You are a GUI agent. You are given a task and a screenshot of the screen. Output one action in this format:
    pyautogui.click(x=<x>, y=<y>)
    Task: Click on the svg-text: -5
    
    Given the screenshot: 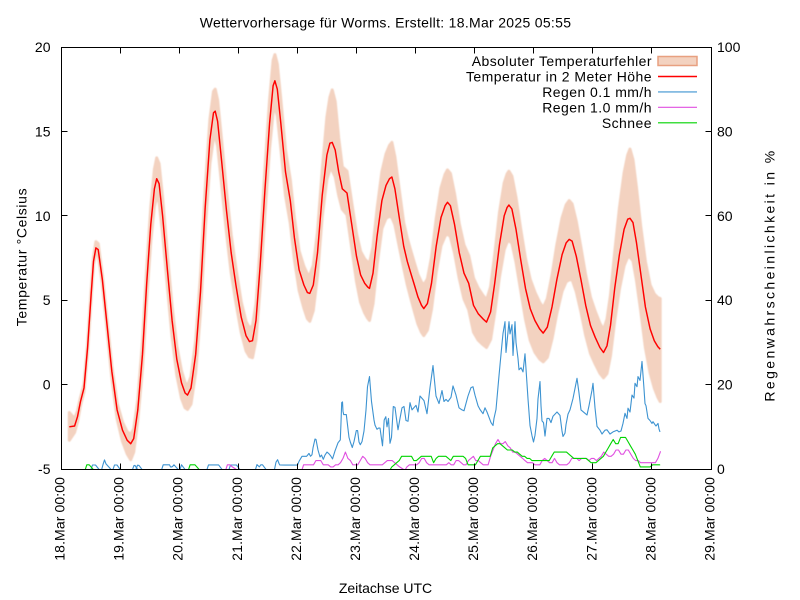 What is the action you would take?
    pyautogui.click(x=44, y=469)
    